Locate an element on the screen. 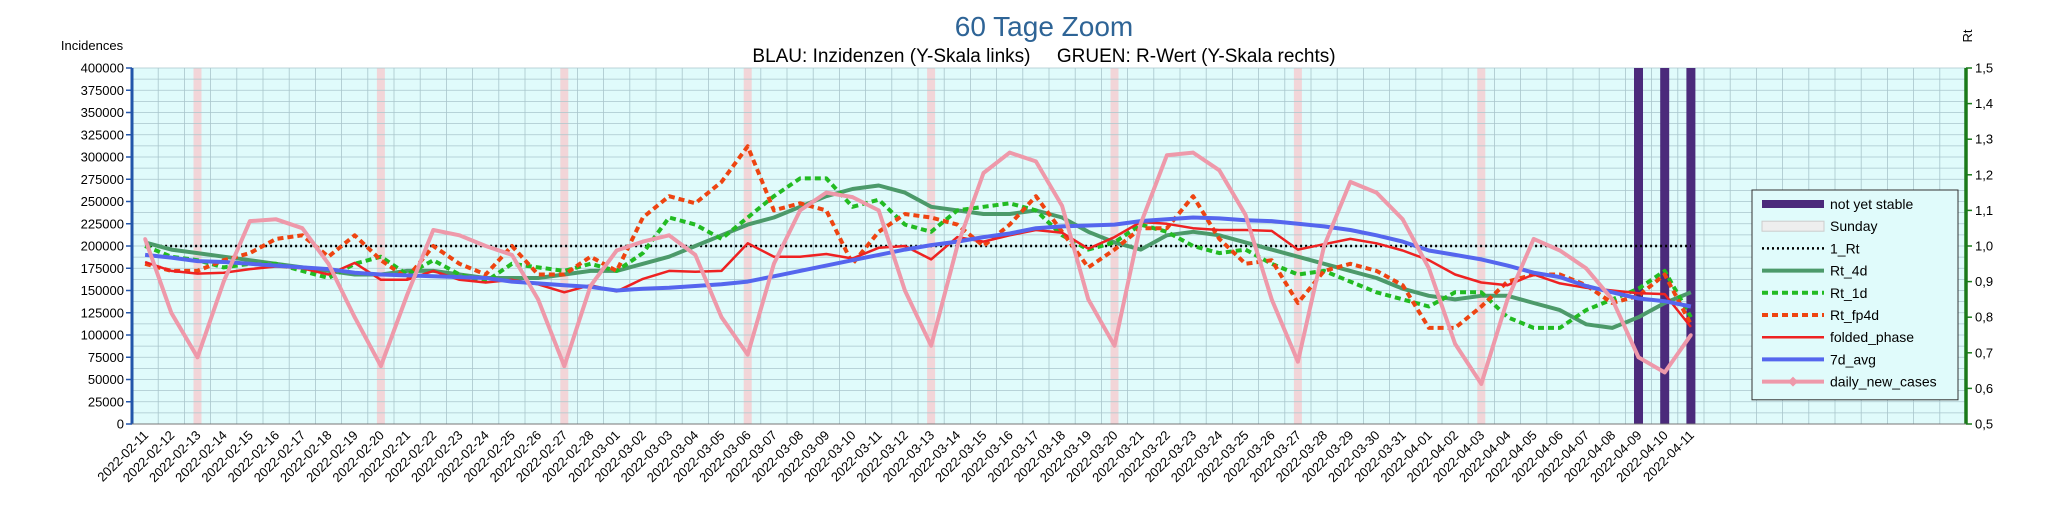  y-tick-label: 200000 is located at coordinates (102, 246).